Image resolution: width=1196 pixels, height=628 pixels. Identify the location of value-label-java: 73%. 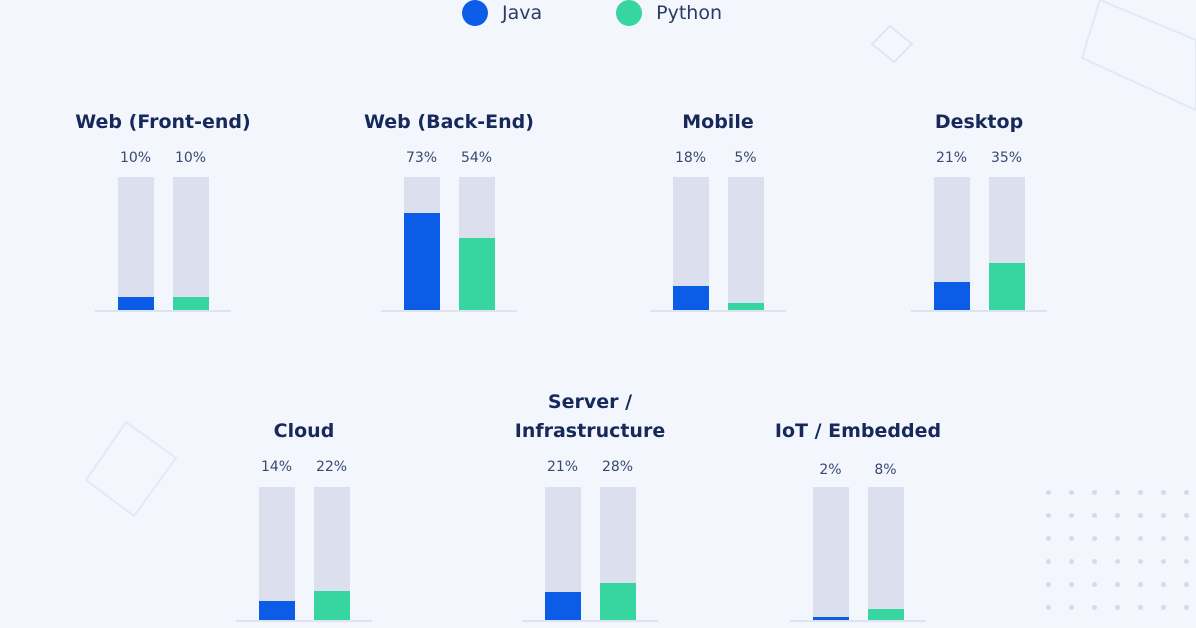
(421, 158).